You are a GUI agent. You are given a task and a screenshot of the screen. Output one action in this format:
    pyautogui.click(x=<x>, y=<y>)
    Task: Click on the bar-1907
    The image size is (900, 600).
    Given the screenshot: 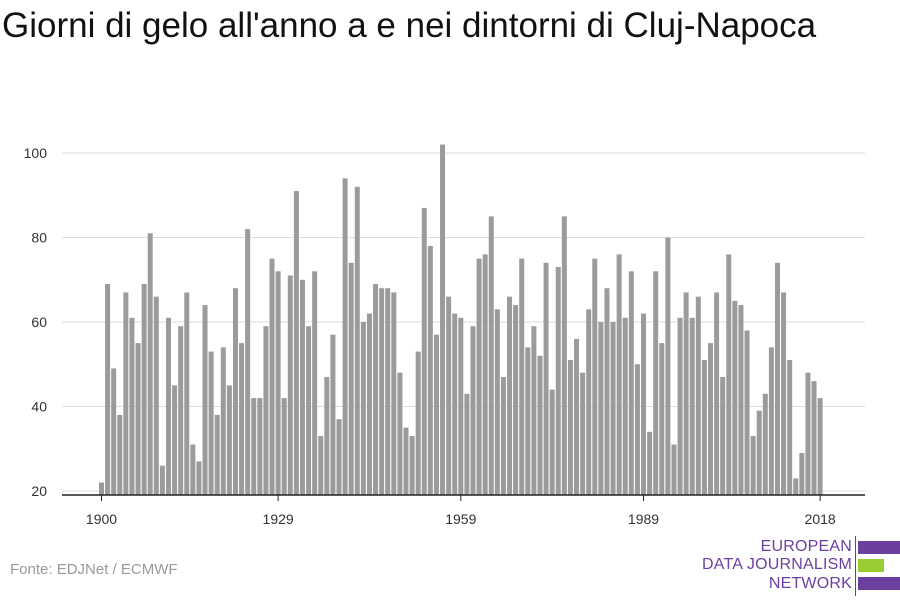 What is the action you would take?
    pyautogui.click(x=144, y=389)
    